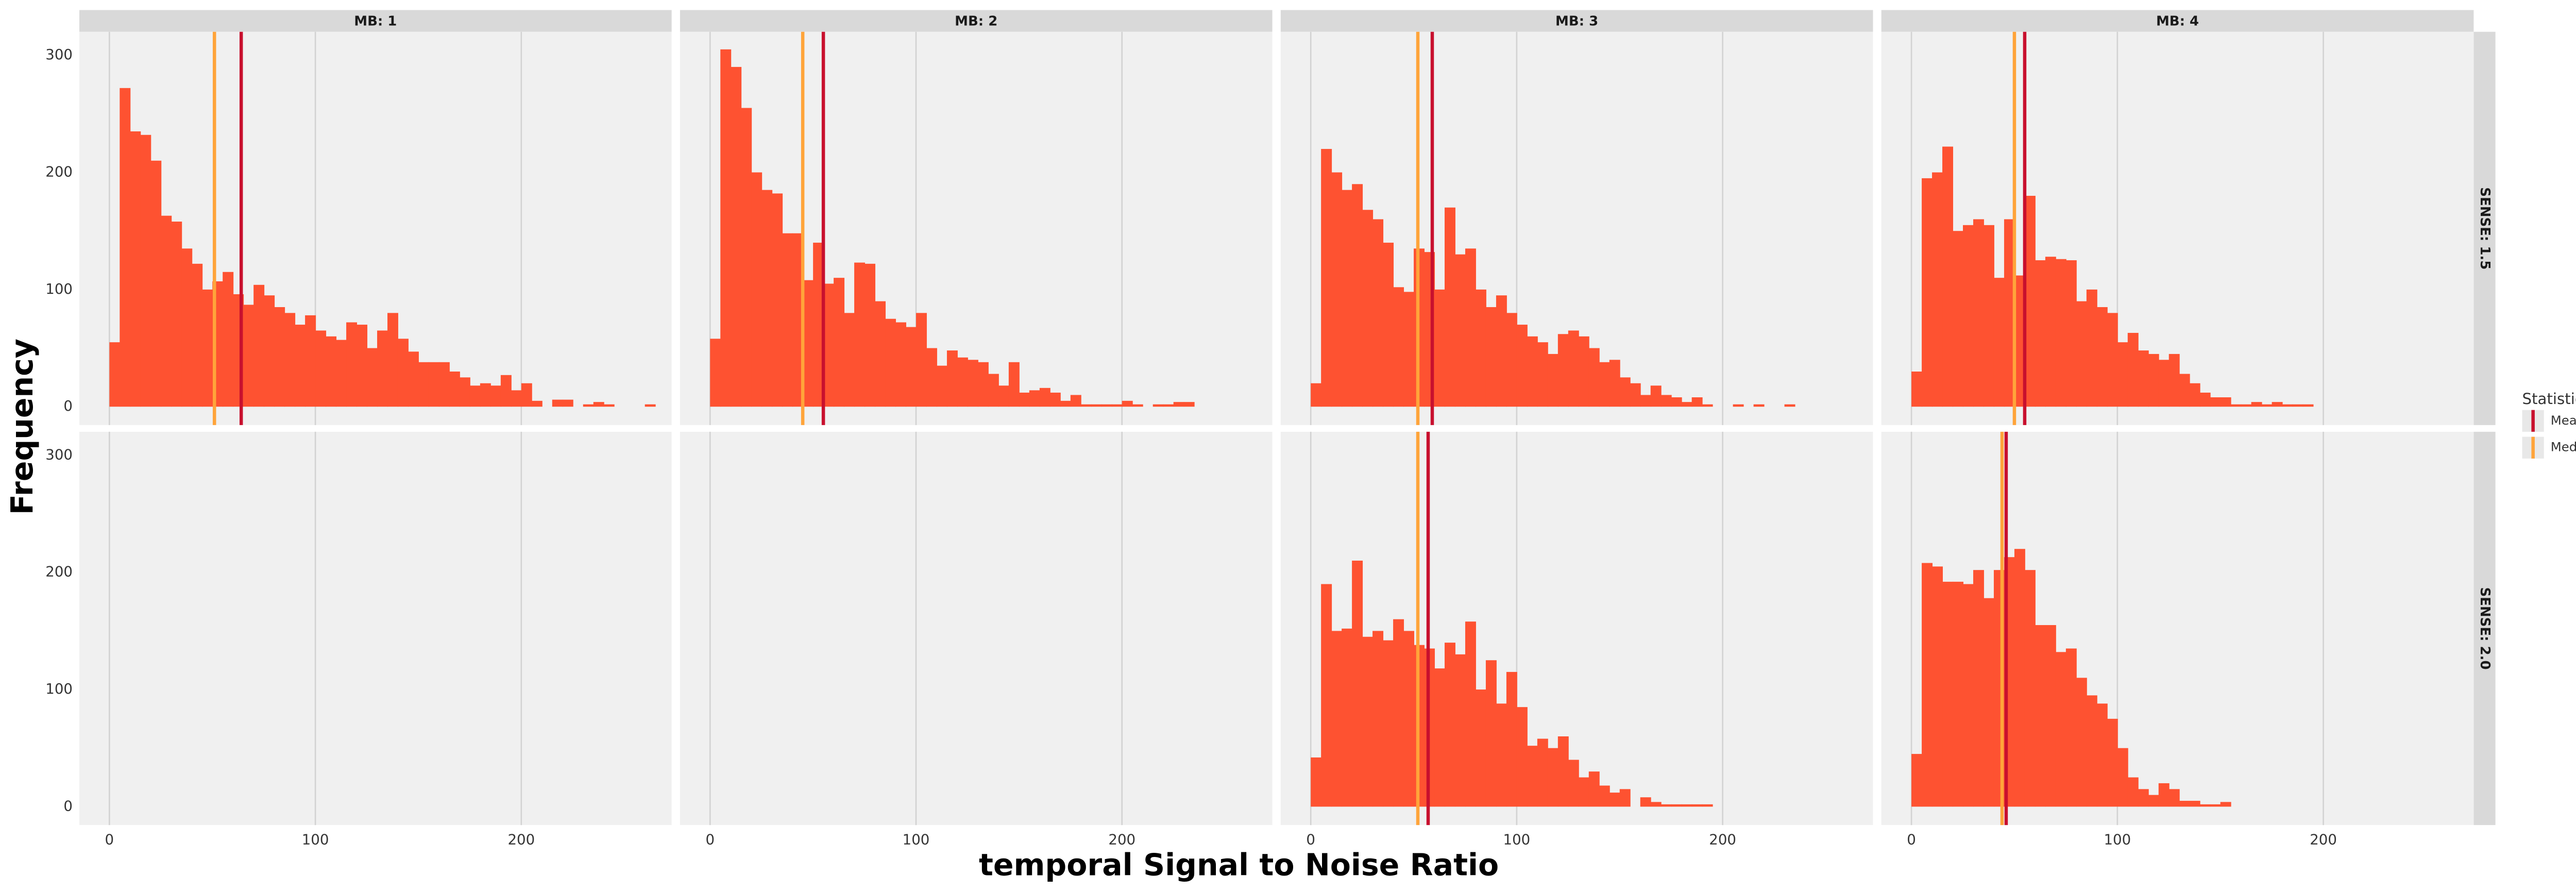 The image size is (2576, 892). Describe the element at coordinates (2484, 228) in the screenshot. I see `row-strip` at that location.